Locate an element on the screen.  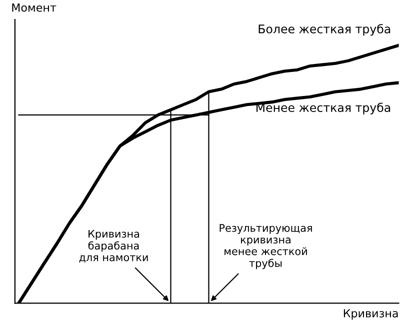
annotation: Кривизна барабана для намотки is located at coordinates (113, 246).